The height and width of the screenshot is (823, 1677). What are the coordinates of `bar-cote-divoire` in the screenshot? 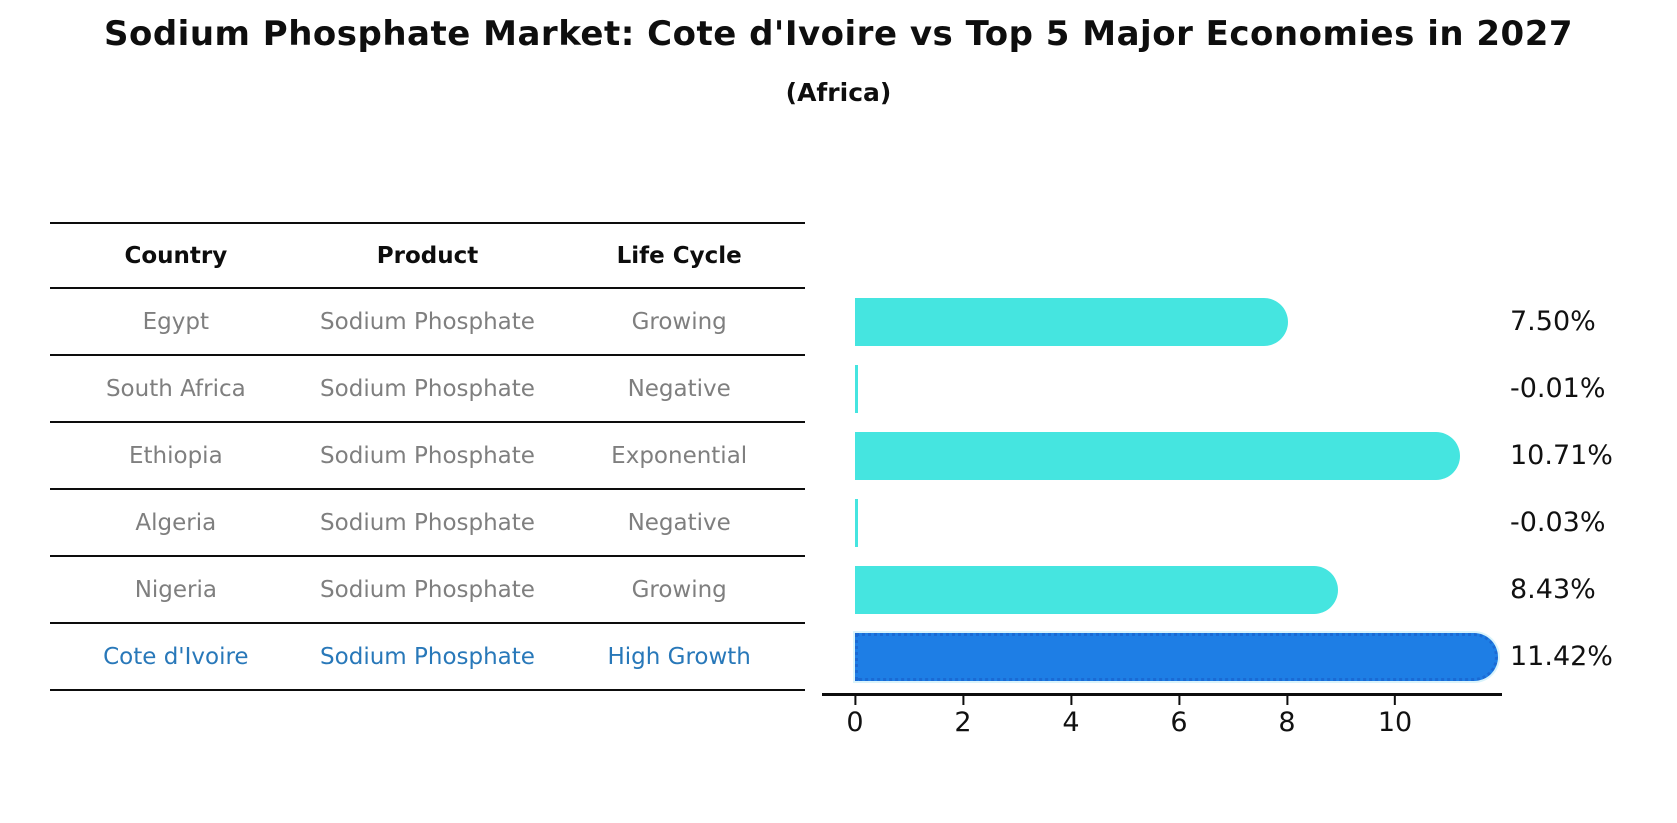 It's located at (1177, 657).